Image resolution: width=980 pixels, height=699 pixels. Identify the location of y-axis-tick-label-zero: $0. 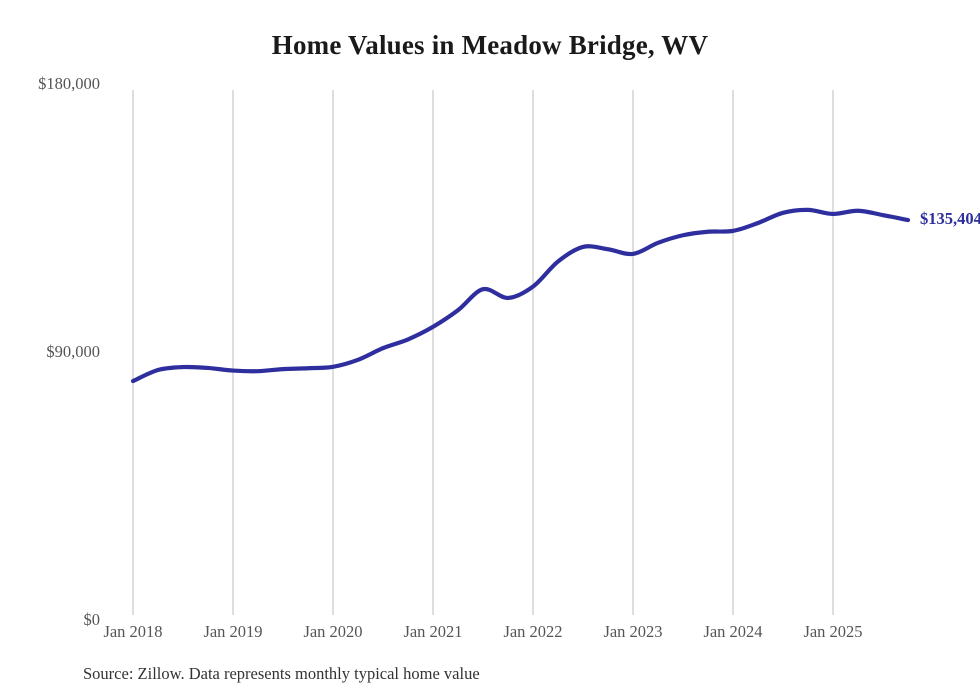
(92, 619).